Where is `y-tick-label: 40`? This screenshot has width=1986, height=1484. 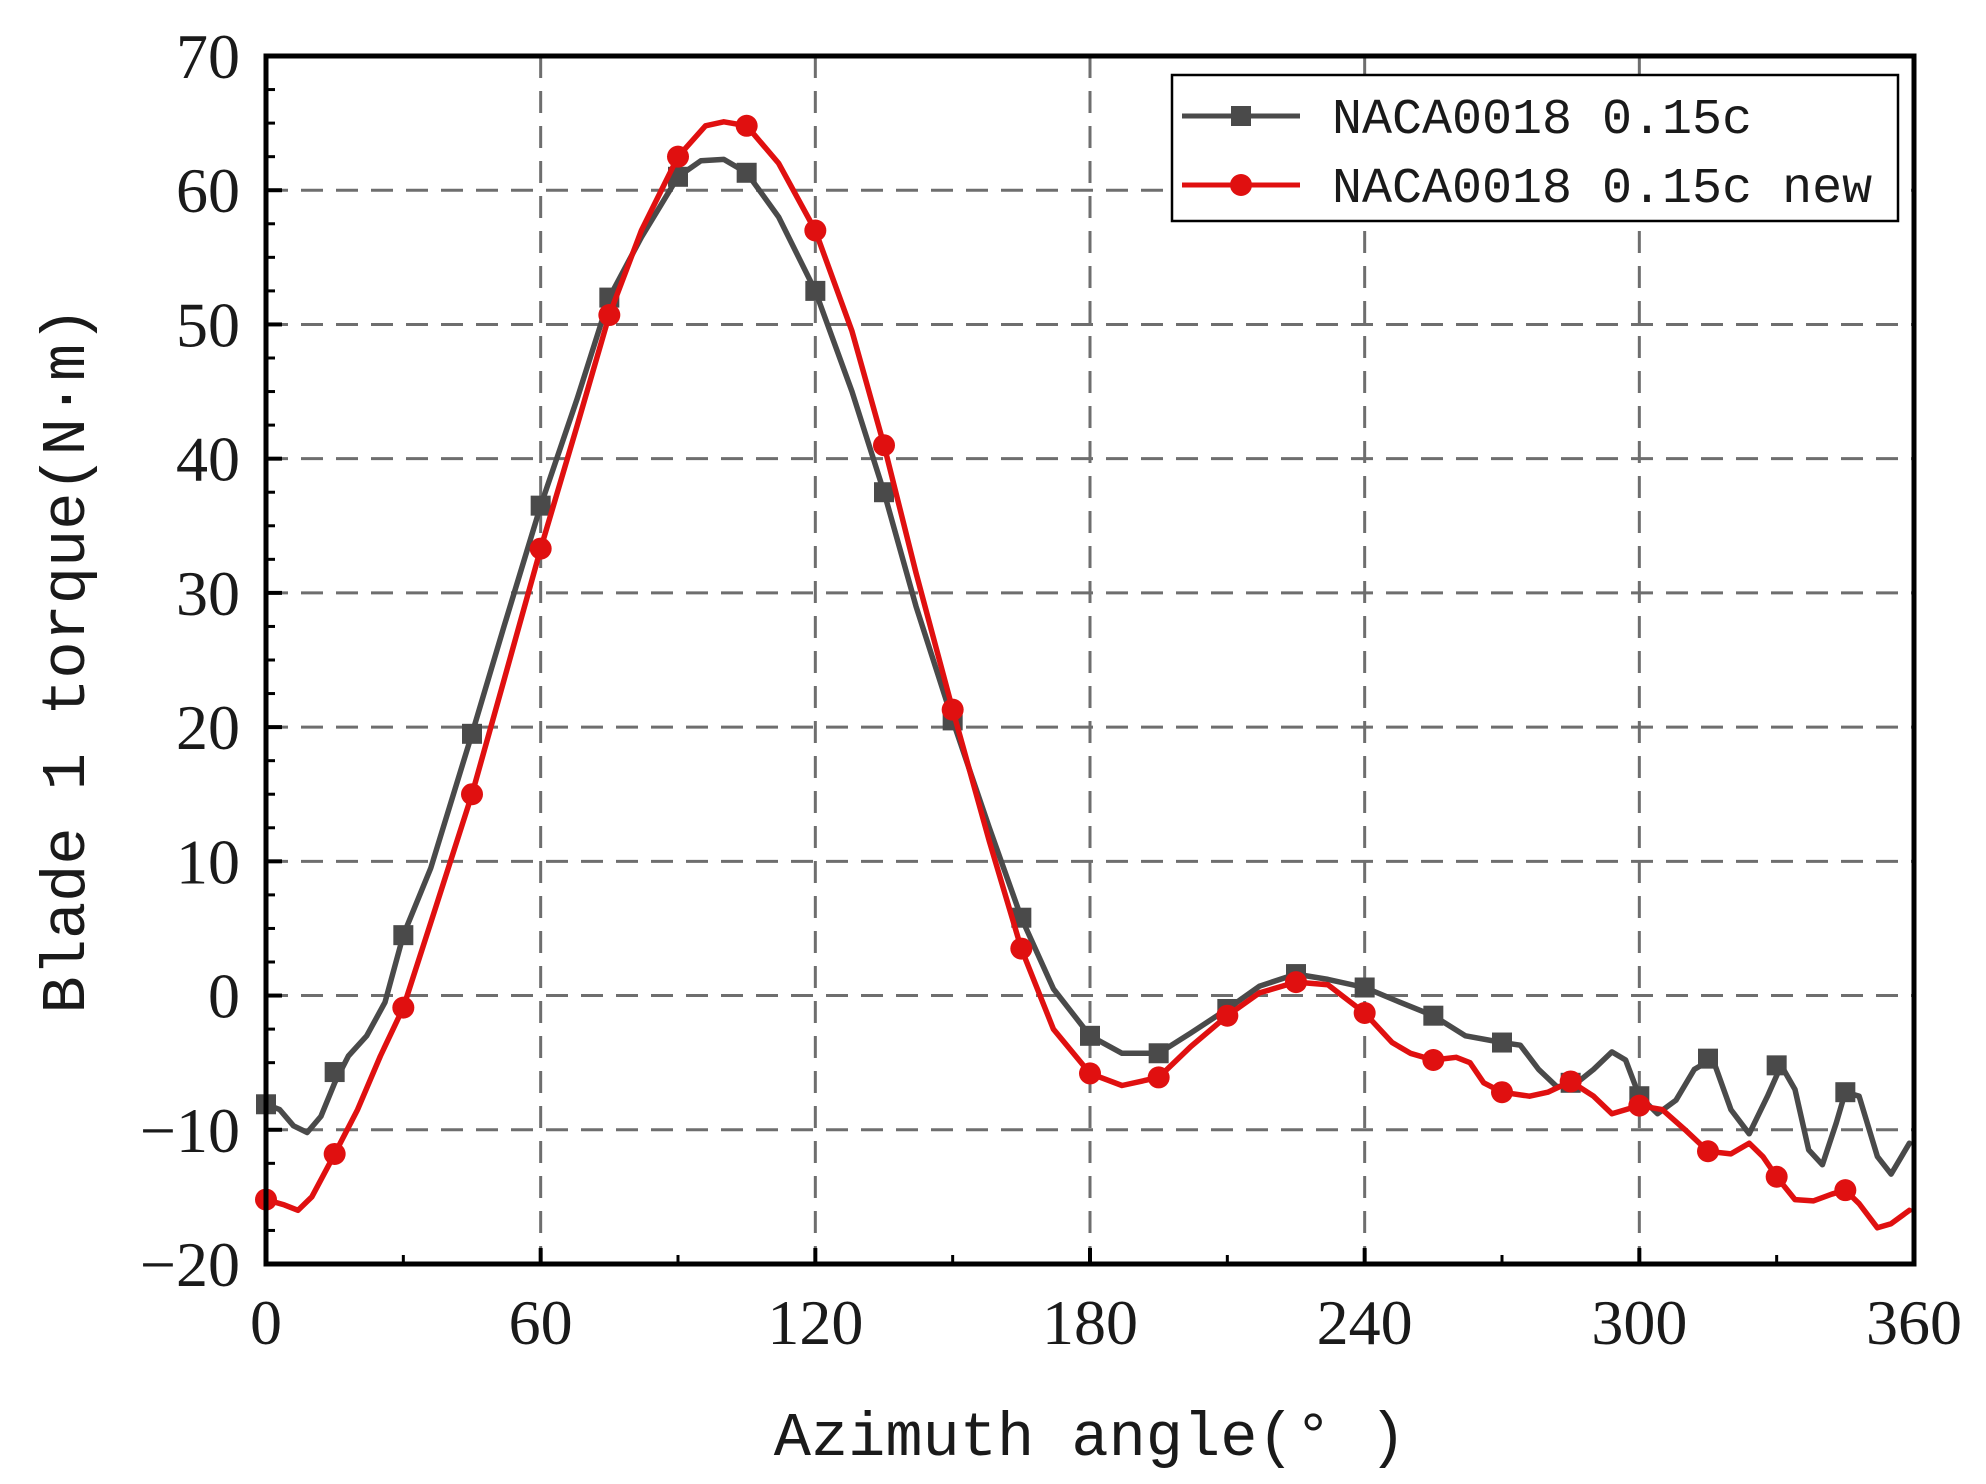
y-tick-label: 40 is located at coordinates (208, 459).